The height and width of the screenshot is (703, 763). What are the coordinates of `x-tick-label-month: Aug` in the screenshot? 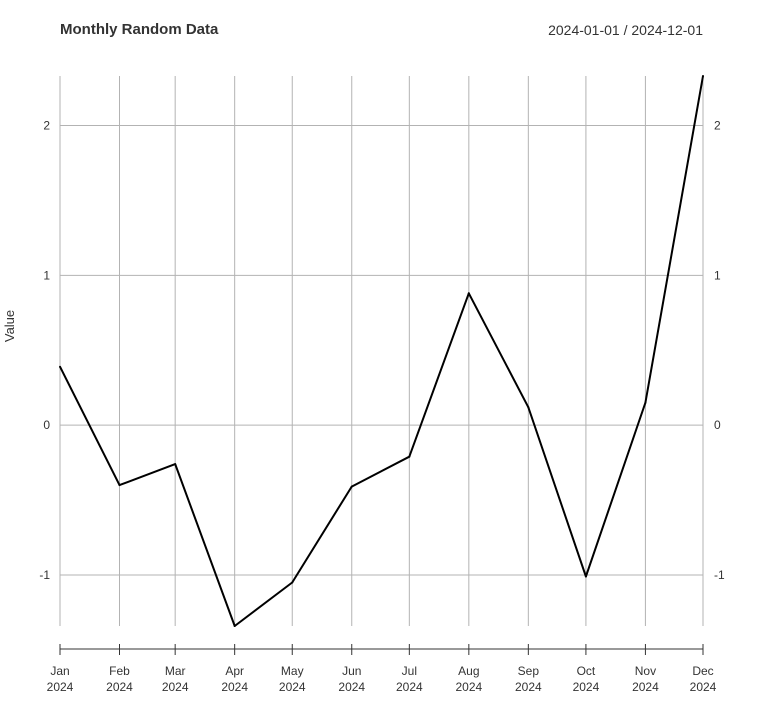 It's located at (468, 671).